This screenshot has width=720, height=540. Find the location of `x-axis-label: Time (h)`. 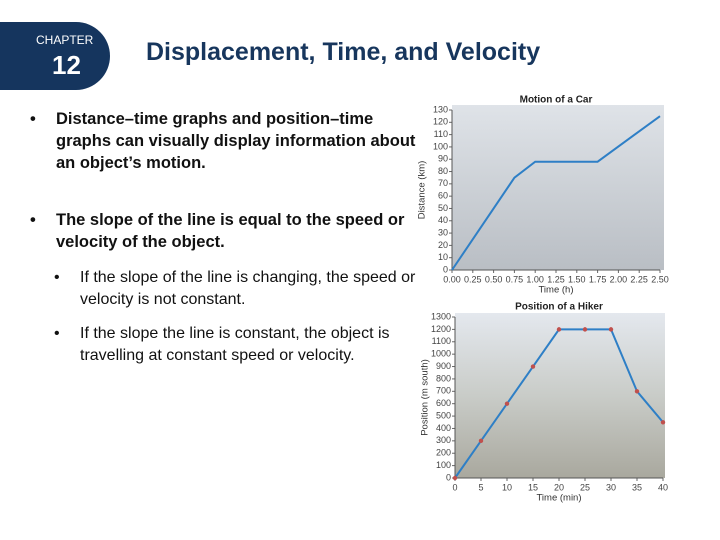

x-axis-label: Time (h) is located at coordinates (555, 290).